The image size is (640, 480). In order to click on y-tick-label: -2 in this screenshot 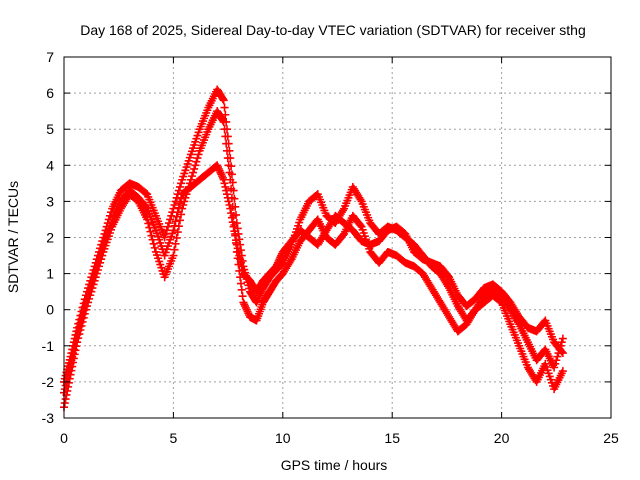, I will do `click(48, 382)`.